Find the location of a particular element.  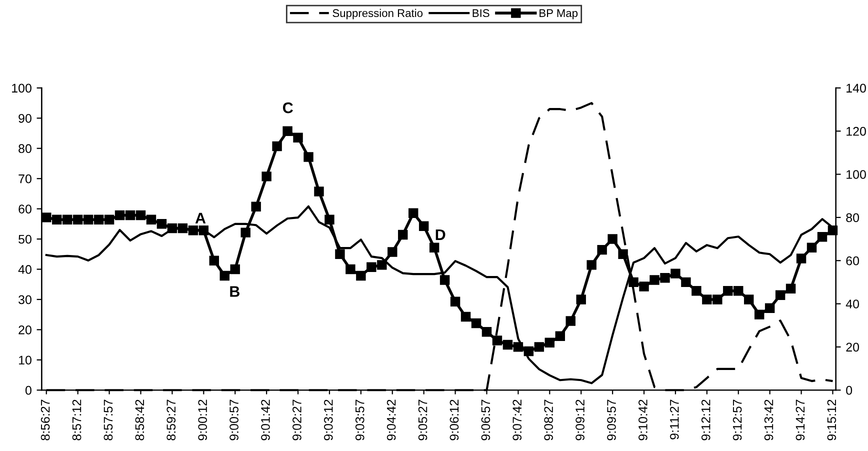

annotation: B is located at coordinates (235, 291).